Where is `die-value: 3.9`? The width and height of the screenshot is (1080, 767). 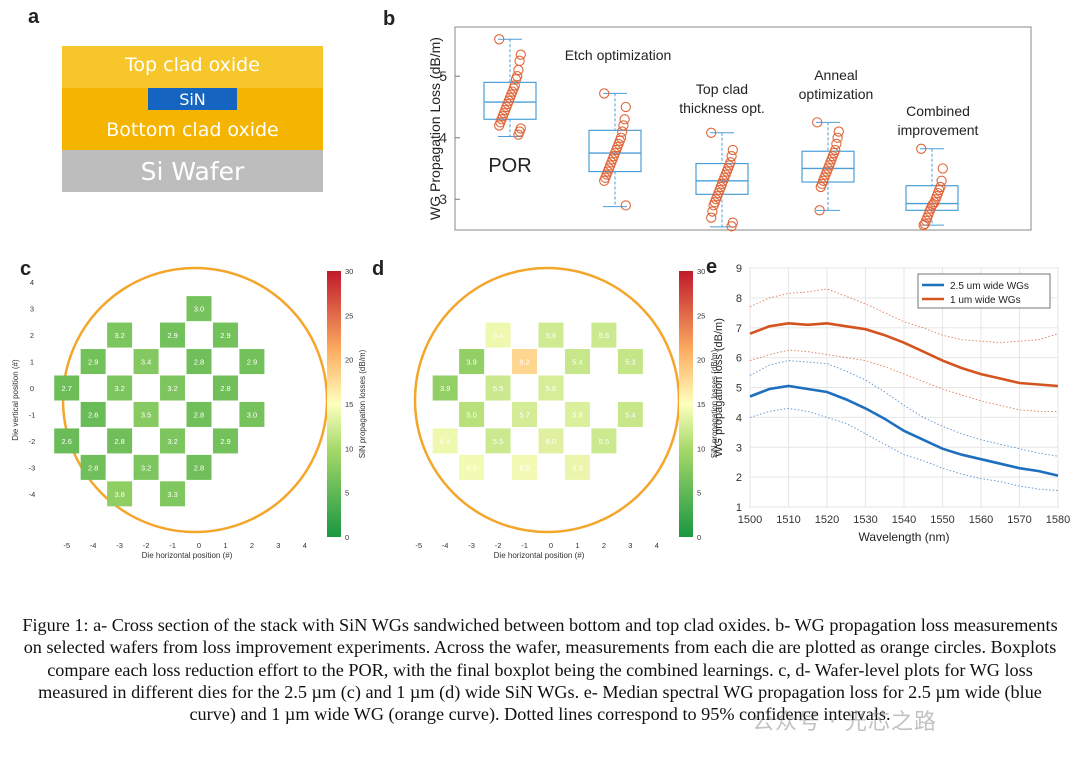
die-value: 3.9 is located at coordinates (471, 362).